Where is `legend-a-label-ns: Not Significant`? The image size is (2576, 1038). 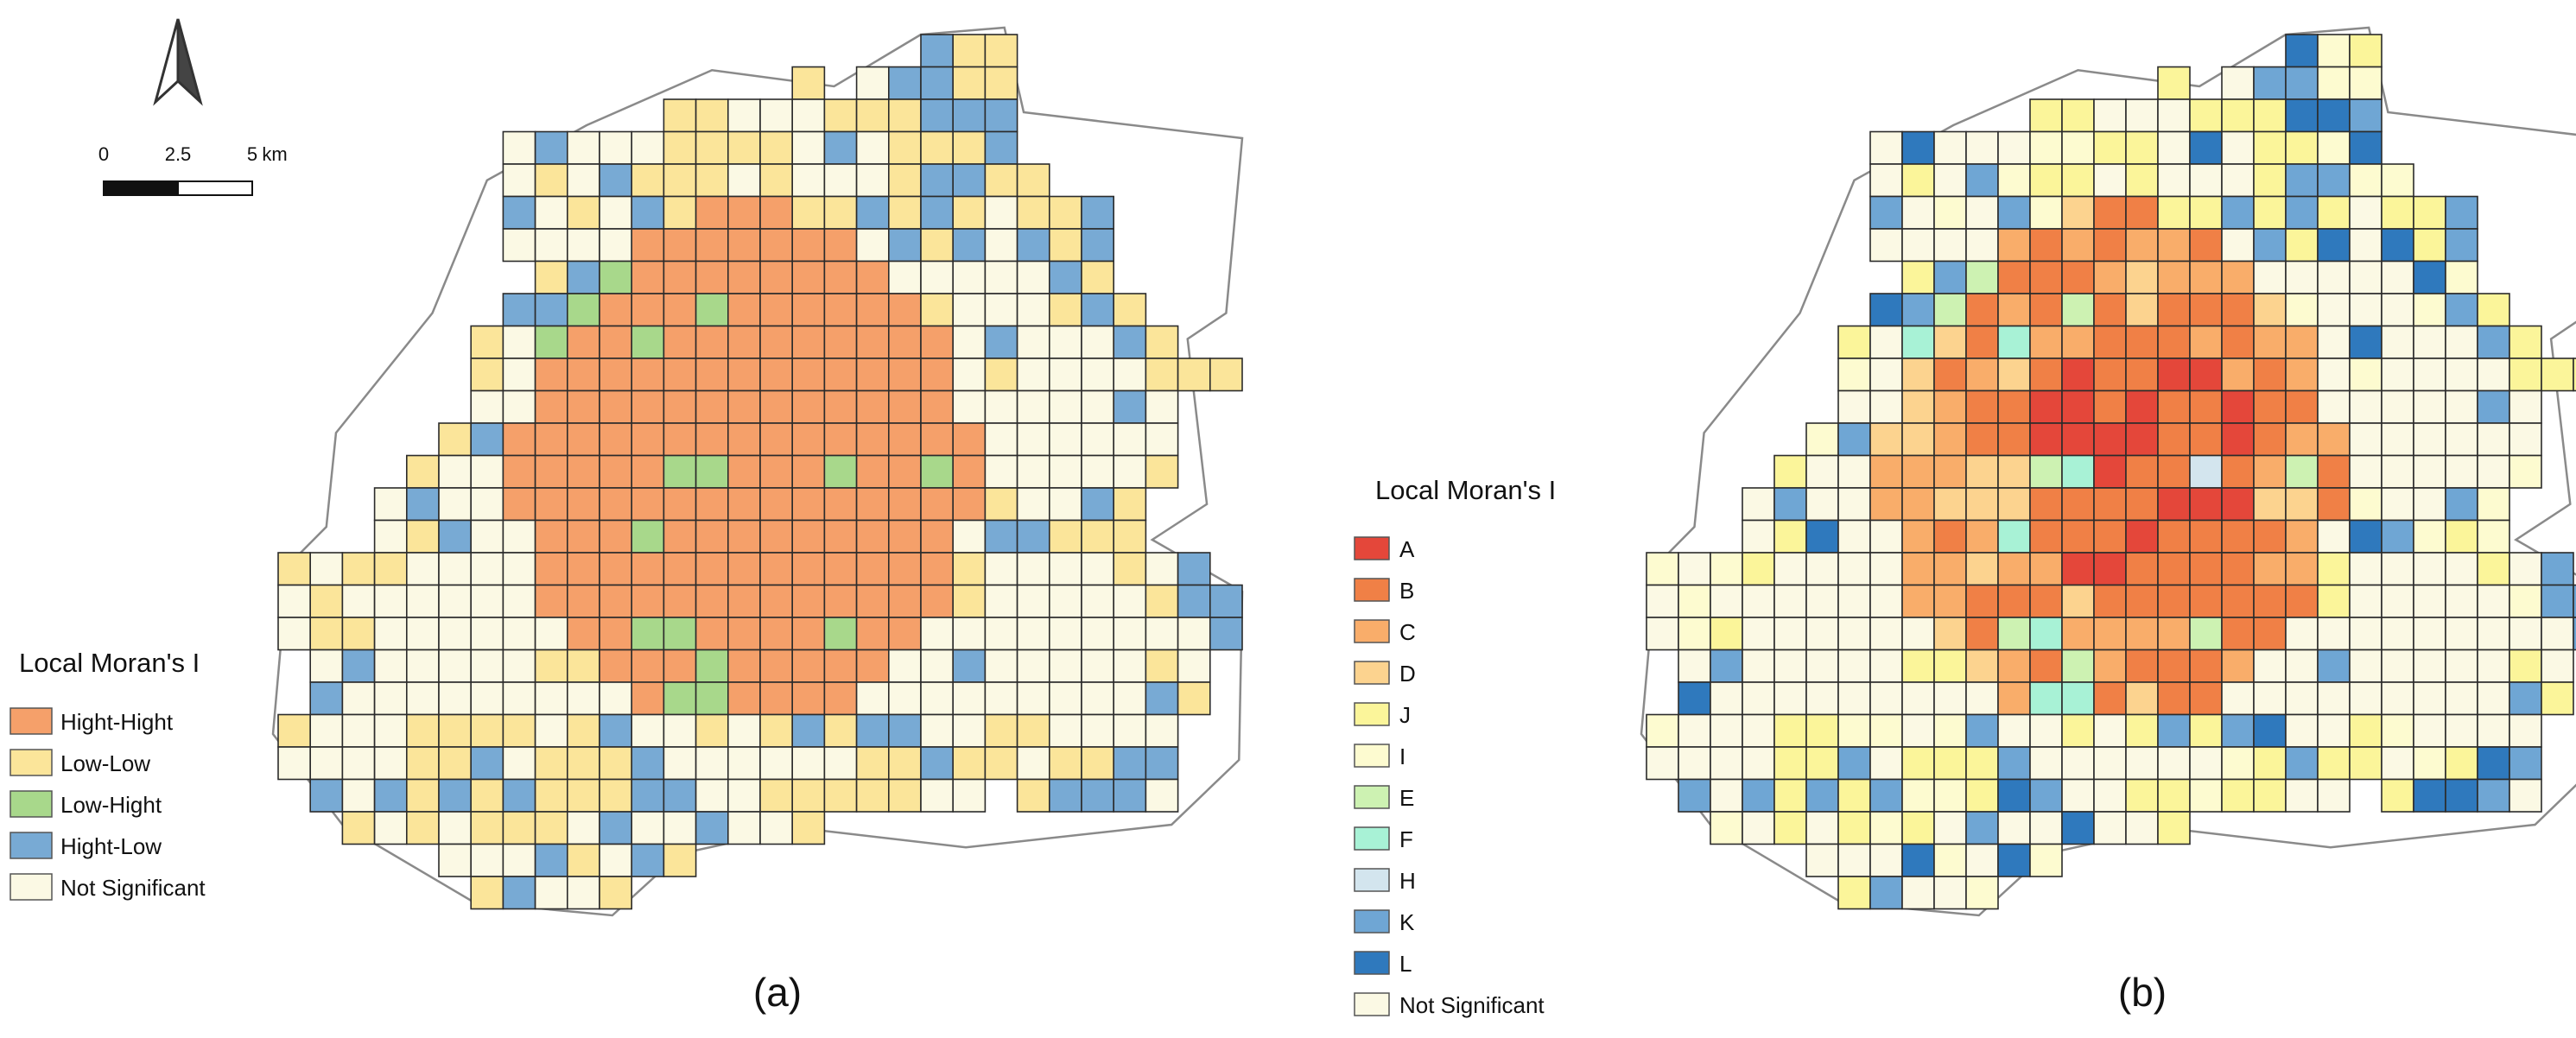
legend-a-label-ns: Not Significant is located at coordinates (133, 888).